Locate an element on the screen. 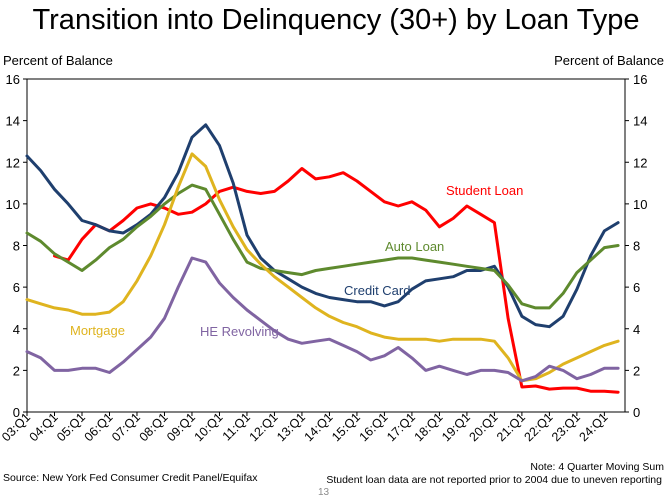  y-tick-label-left: 8 is located at coordinates (16, 246).